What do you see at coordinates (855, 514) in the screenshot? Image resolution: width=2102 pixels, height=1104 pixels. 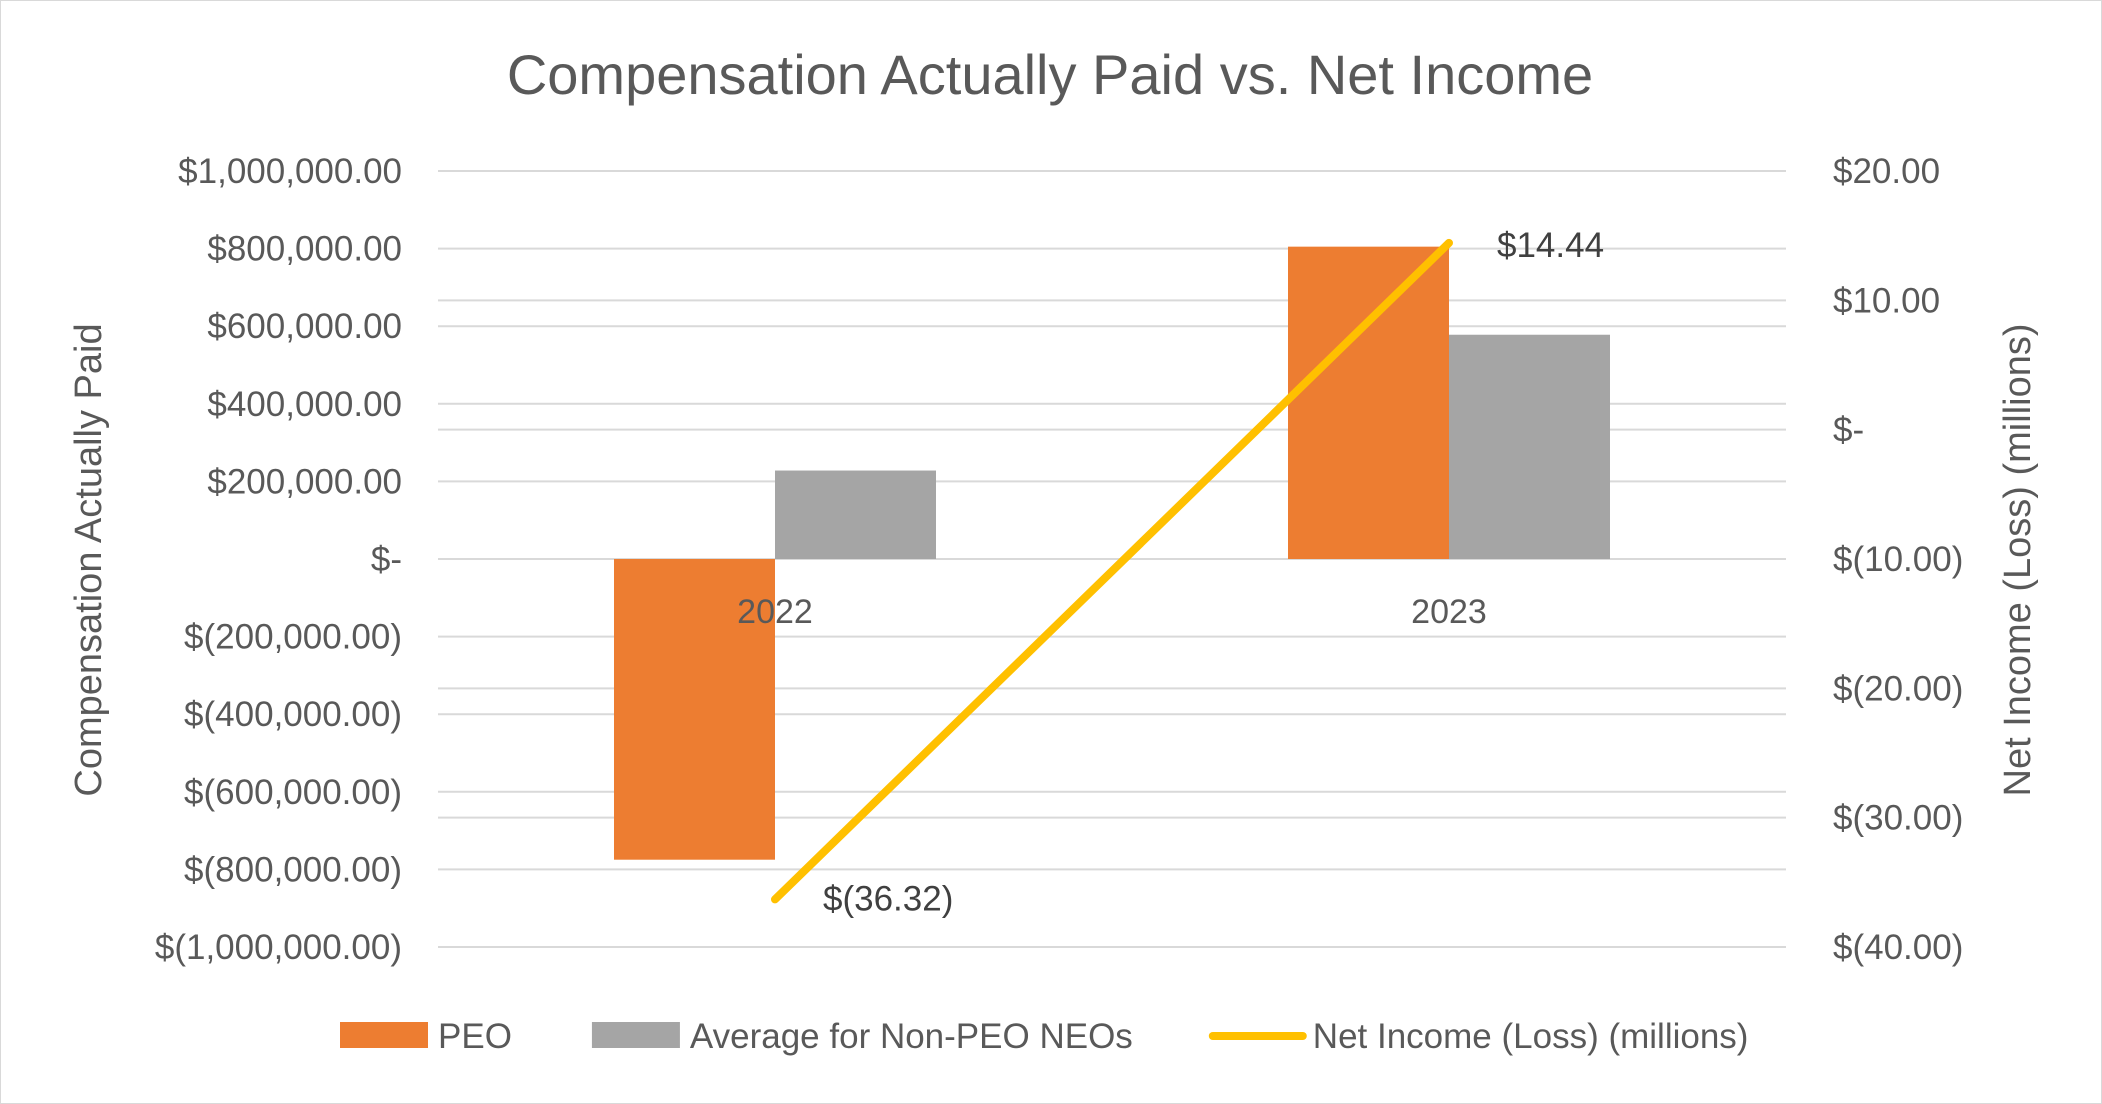 I see `bar-average-for-non-peo-neos-2022` at bounding box center [855, 514].